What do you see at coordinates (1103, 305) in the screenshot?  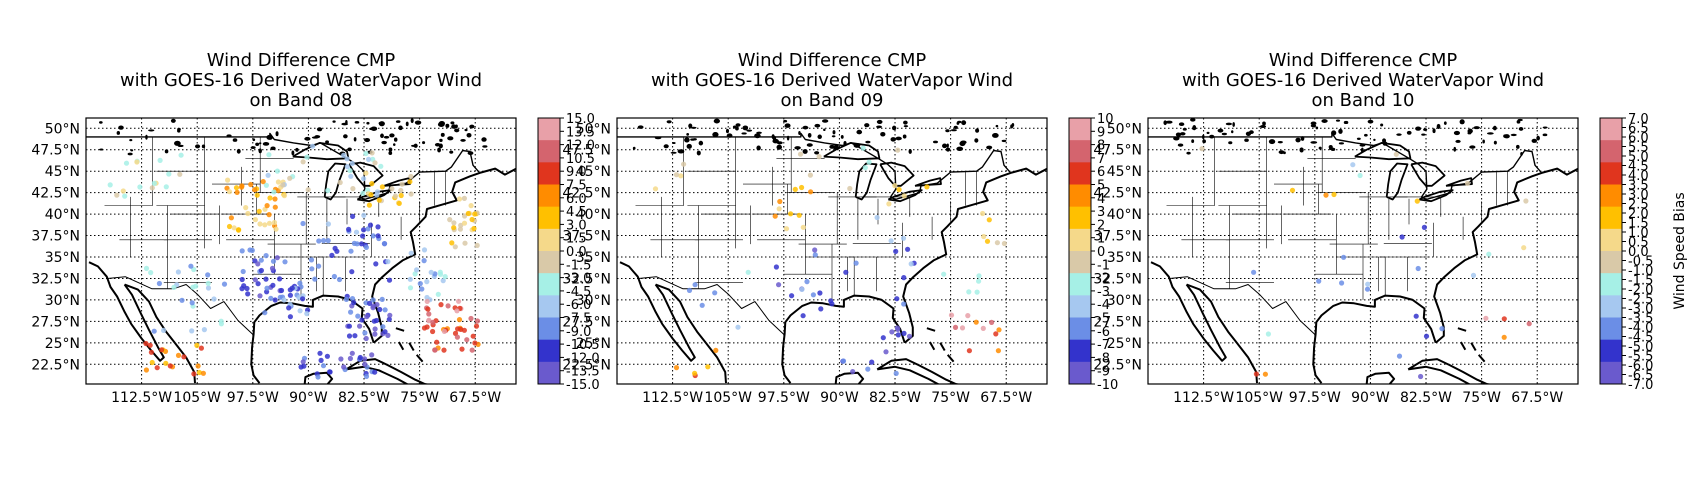 I see `colorbar-tick-label: -4` at bounding box center [1103, 305].